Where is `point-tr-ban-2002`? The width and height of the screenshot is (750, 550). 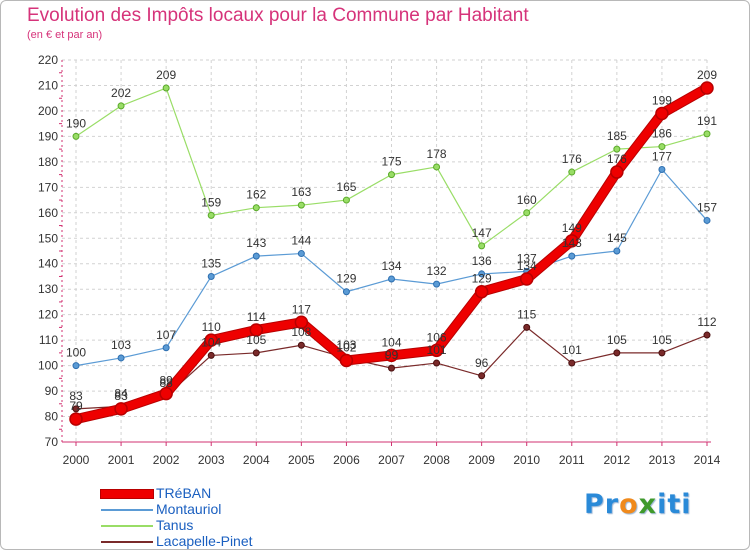 point-tr-ban-2002 is located at coordinates (166, 393).